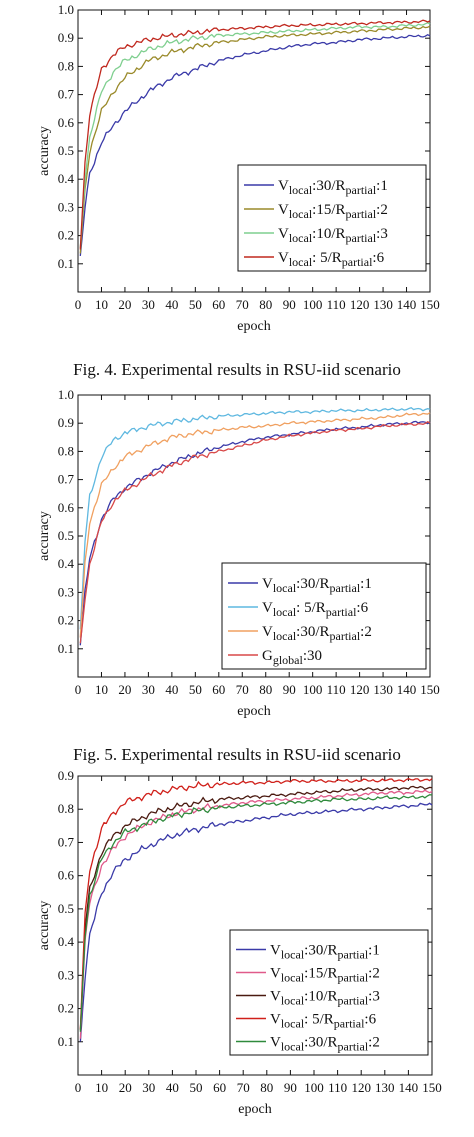 This screenshot has height=1137, width=474. I want to click on legend-label: Vlocal:10/Rpartial:3, so click(325, 998).